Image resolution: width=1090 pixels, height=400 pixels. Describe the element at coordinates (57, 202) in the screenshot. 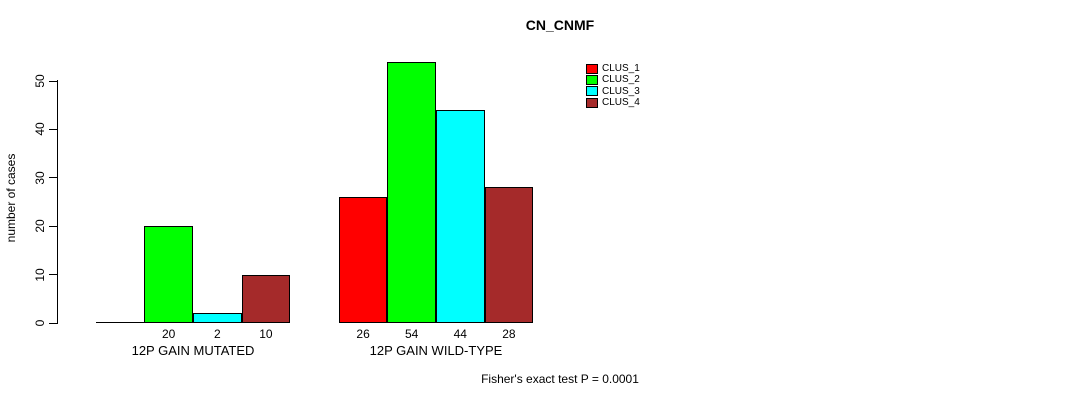

I see `y-axis-line` at that location.